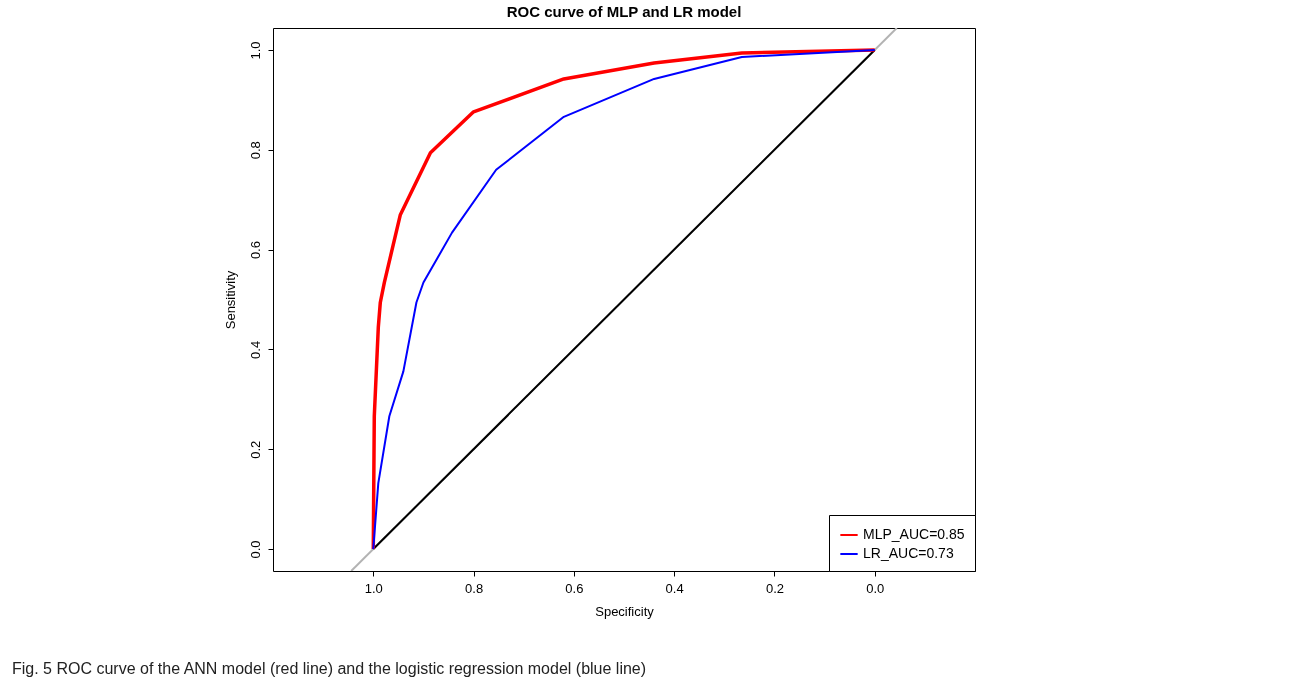 The height and width of the screenshot is (692, 1290). What do you see at coordinates (574, 588) in the screenshot?
I see `x-tick-label: 0.6` at bounding box center [574, 588].